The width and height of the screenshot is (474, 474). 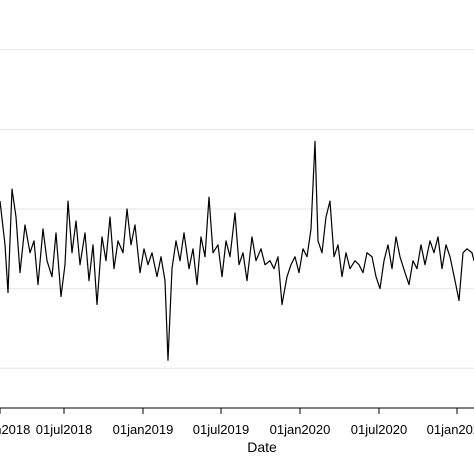 What do you see at coordinates (300, 429) in the screenshot?
I see `x-tick-label: 01jan2020` at bounding box center [300, 429].